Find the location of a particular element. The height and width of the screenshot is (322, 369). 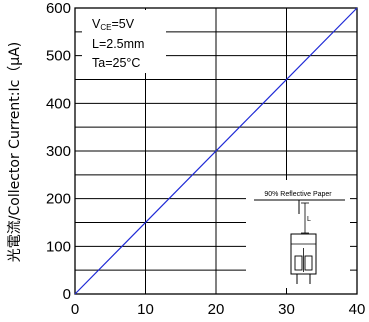

y-tick-label-300: 300 is located at coordinates (58, 151).